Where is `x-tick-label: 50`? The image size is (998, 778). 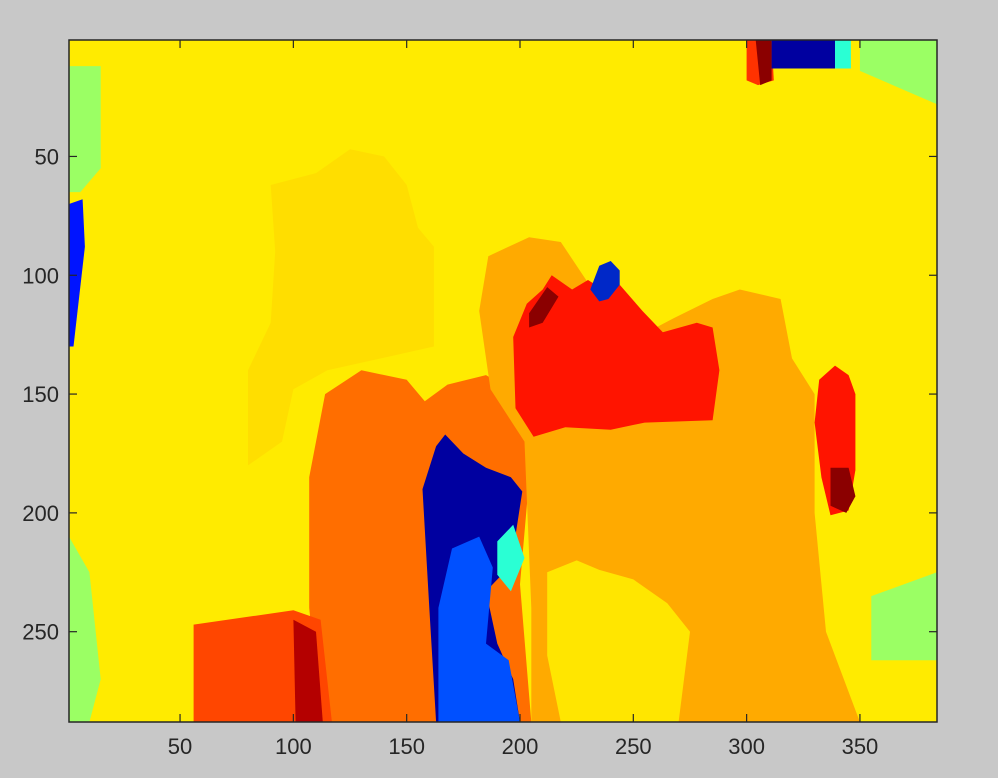 x-tick-label: 50 is located at coordinates (180, 746).